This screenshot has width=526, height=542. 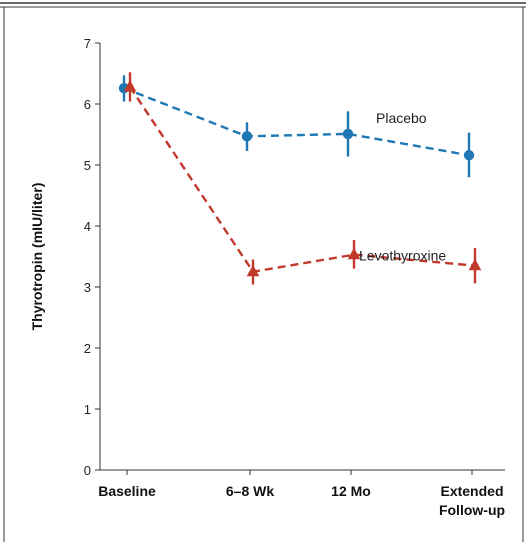 I want to click on series-label-levothyroxine: Levothyroxine, so click(x=402, y=256).